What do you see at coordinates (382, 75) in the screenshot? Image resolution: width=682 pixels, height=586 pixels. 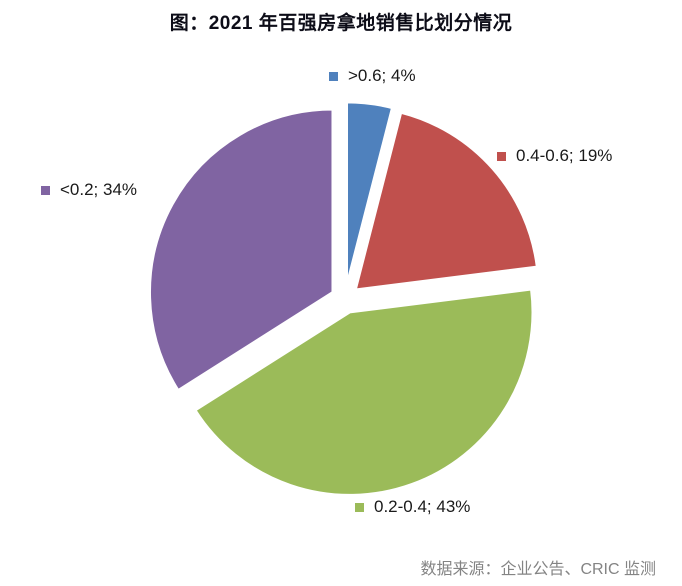 I see `pie-label-text-gt-0-6: >0.6; 4%` at bounding box center [382, 75].